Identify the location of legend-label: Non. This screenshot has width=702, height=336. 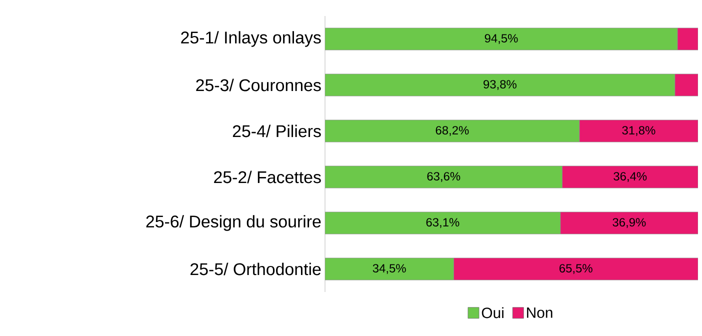
(539, 313).